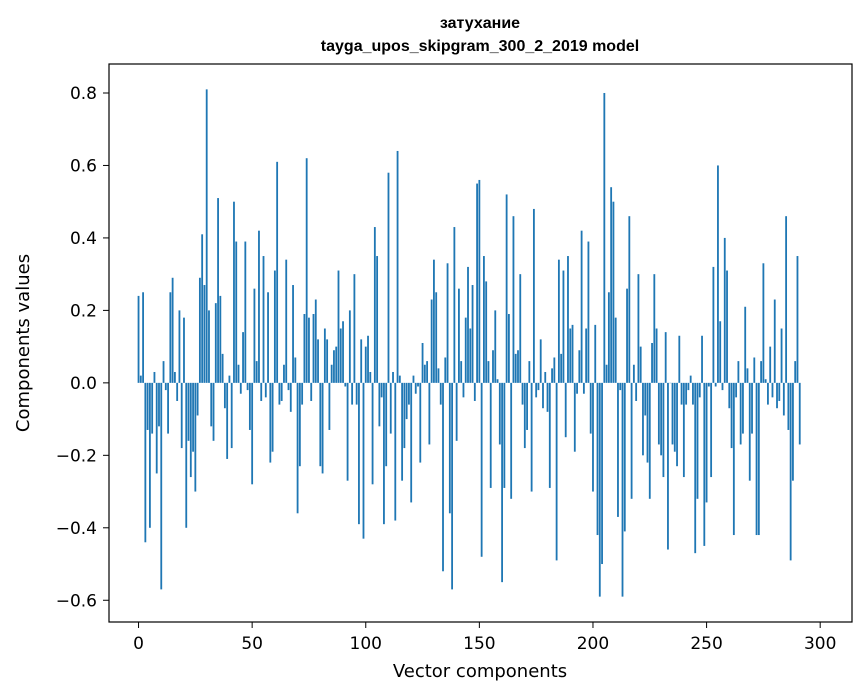 This screenshot has width=867, height=696. I want to click on x-axis-ticks: 0 50 100 150 200 250 300, so click(484, 638).